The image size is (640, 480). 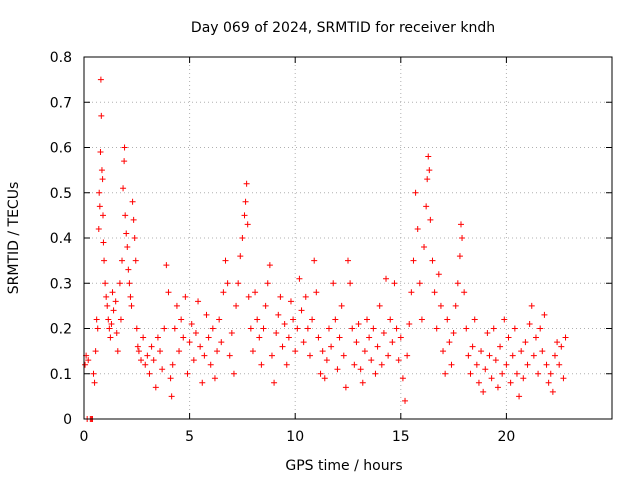 I want to click on y-tick-label: 0.3, so click(x=61, y=284).